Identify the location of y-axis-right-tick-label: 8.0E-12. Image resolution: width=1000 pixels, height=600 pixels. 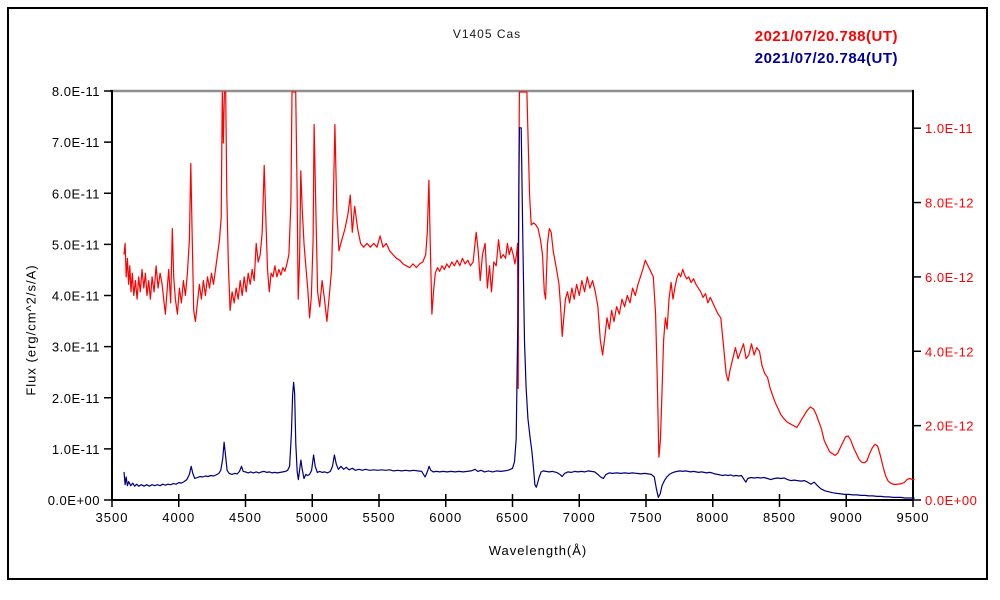
(949, 203).